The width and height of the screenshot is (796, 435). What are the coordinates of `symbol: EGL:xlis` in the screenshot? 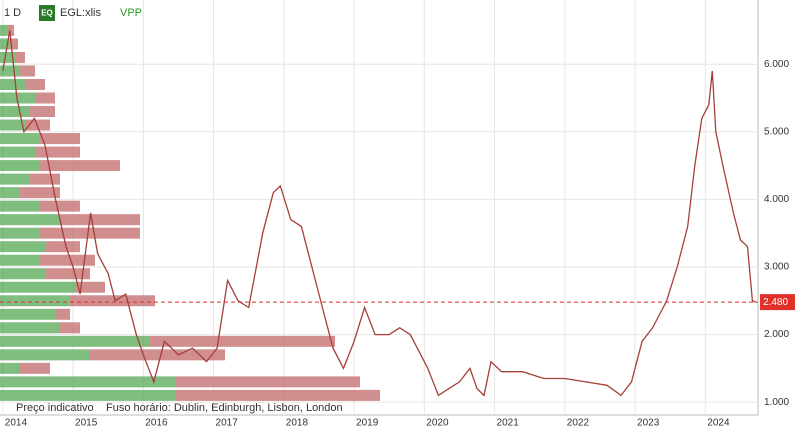 It's located at (80, 13).